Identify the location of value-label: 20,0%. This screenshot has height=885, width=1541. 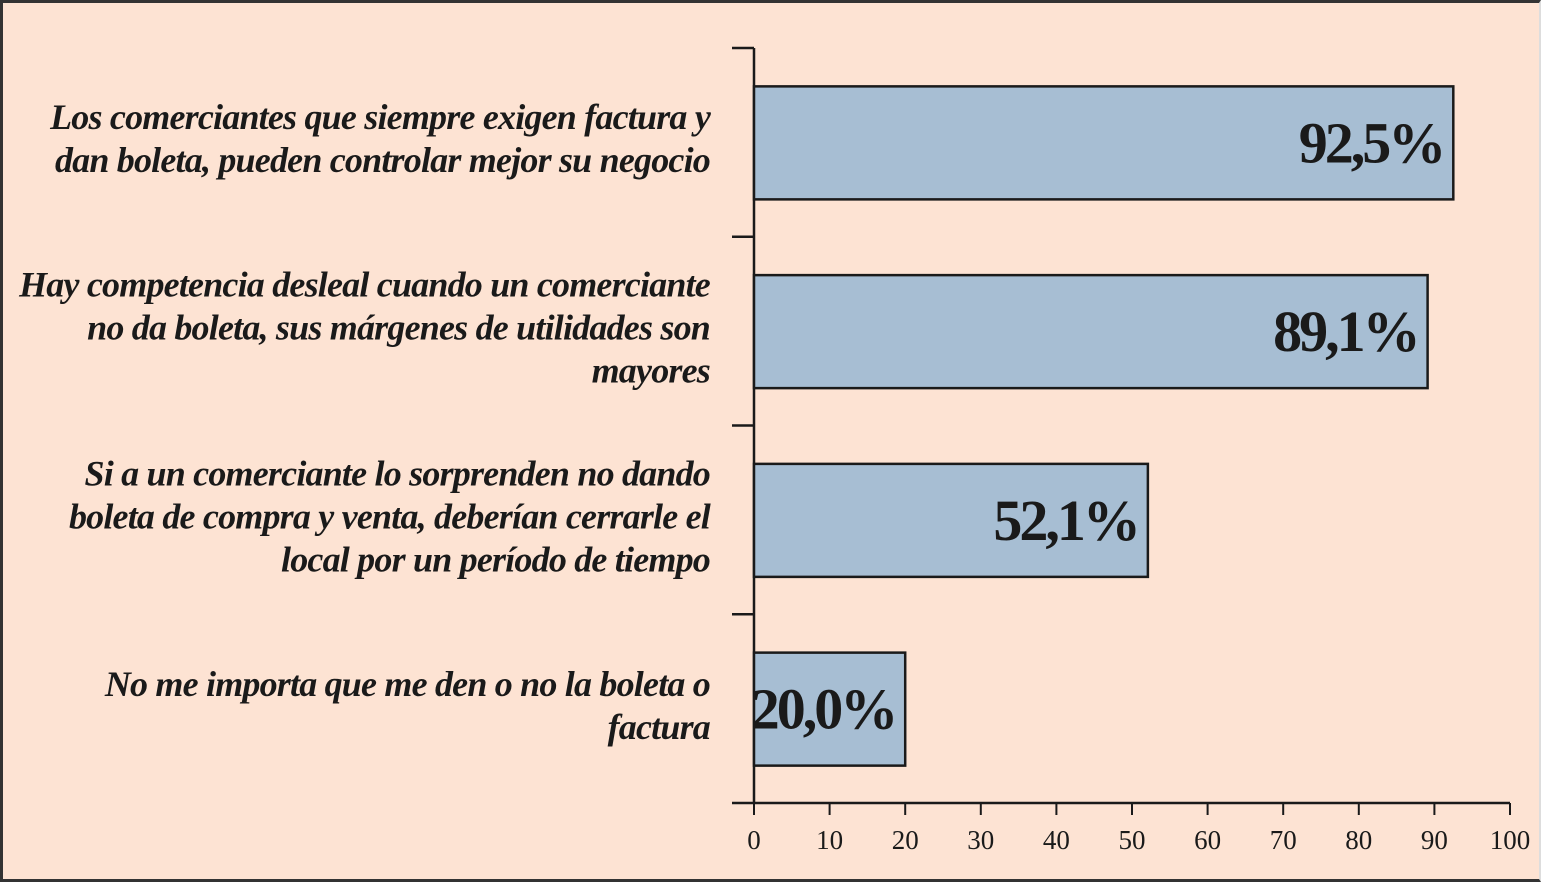
(823, 709).